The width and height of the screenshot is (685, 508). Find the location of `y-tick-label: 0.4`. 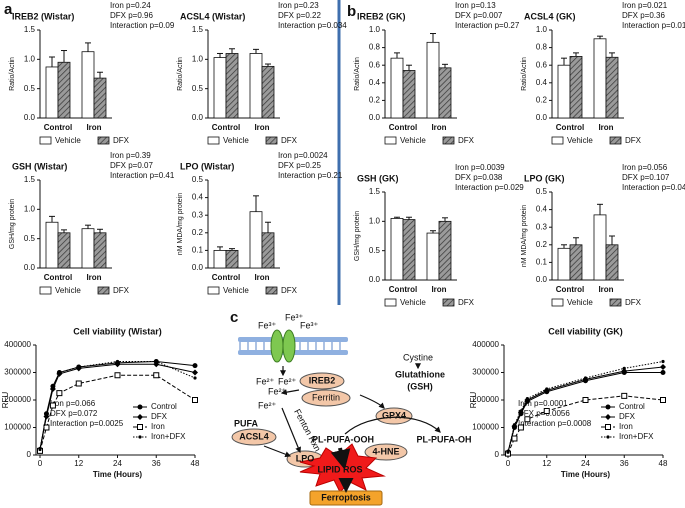

y-tick-label: 0.4 is located at coordinates (198, 197).